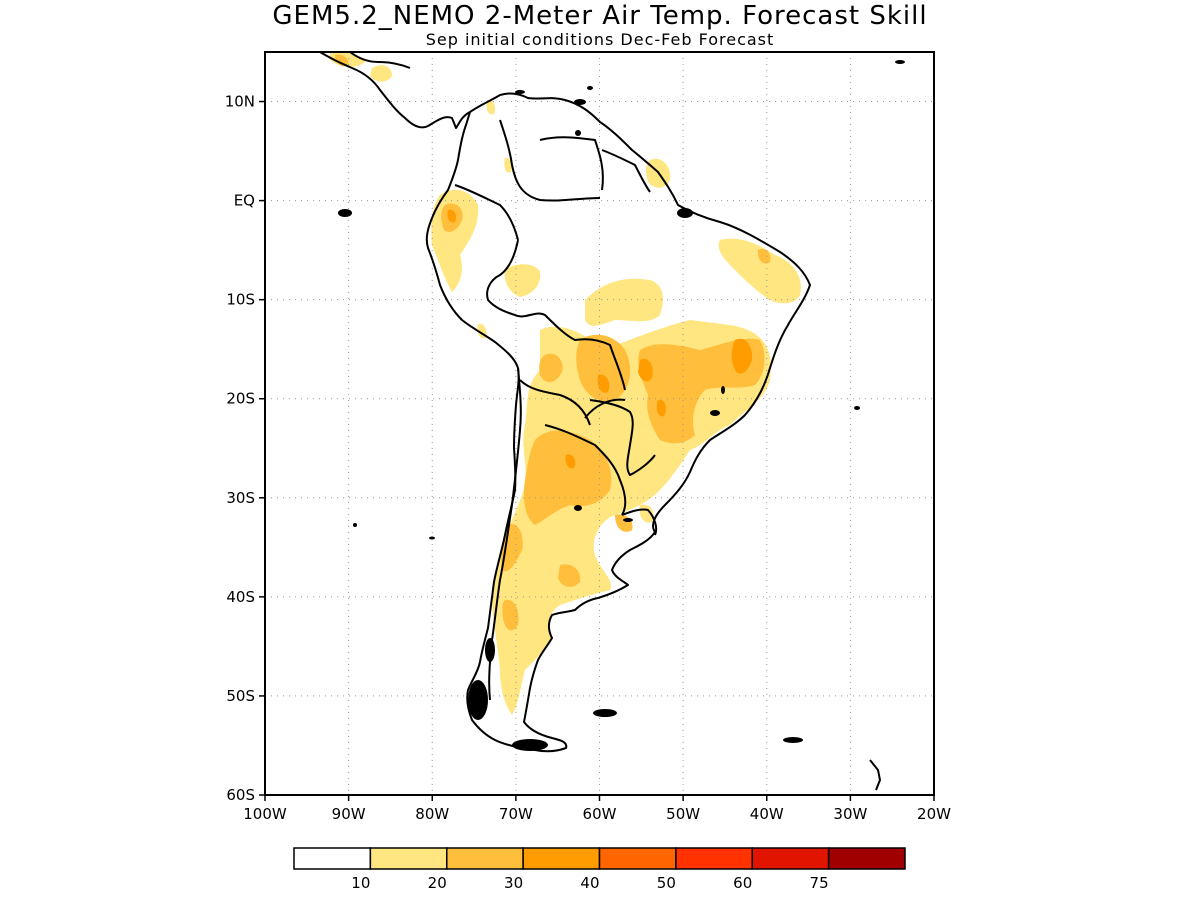 This screenshot has width=1200, height=900. What do you see at coordinates (486, 212) in the screenshot?
I see `border-colombia-peru` at bounding box center [486, 212].